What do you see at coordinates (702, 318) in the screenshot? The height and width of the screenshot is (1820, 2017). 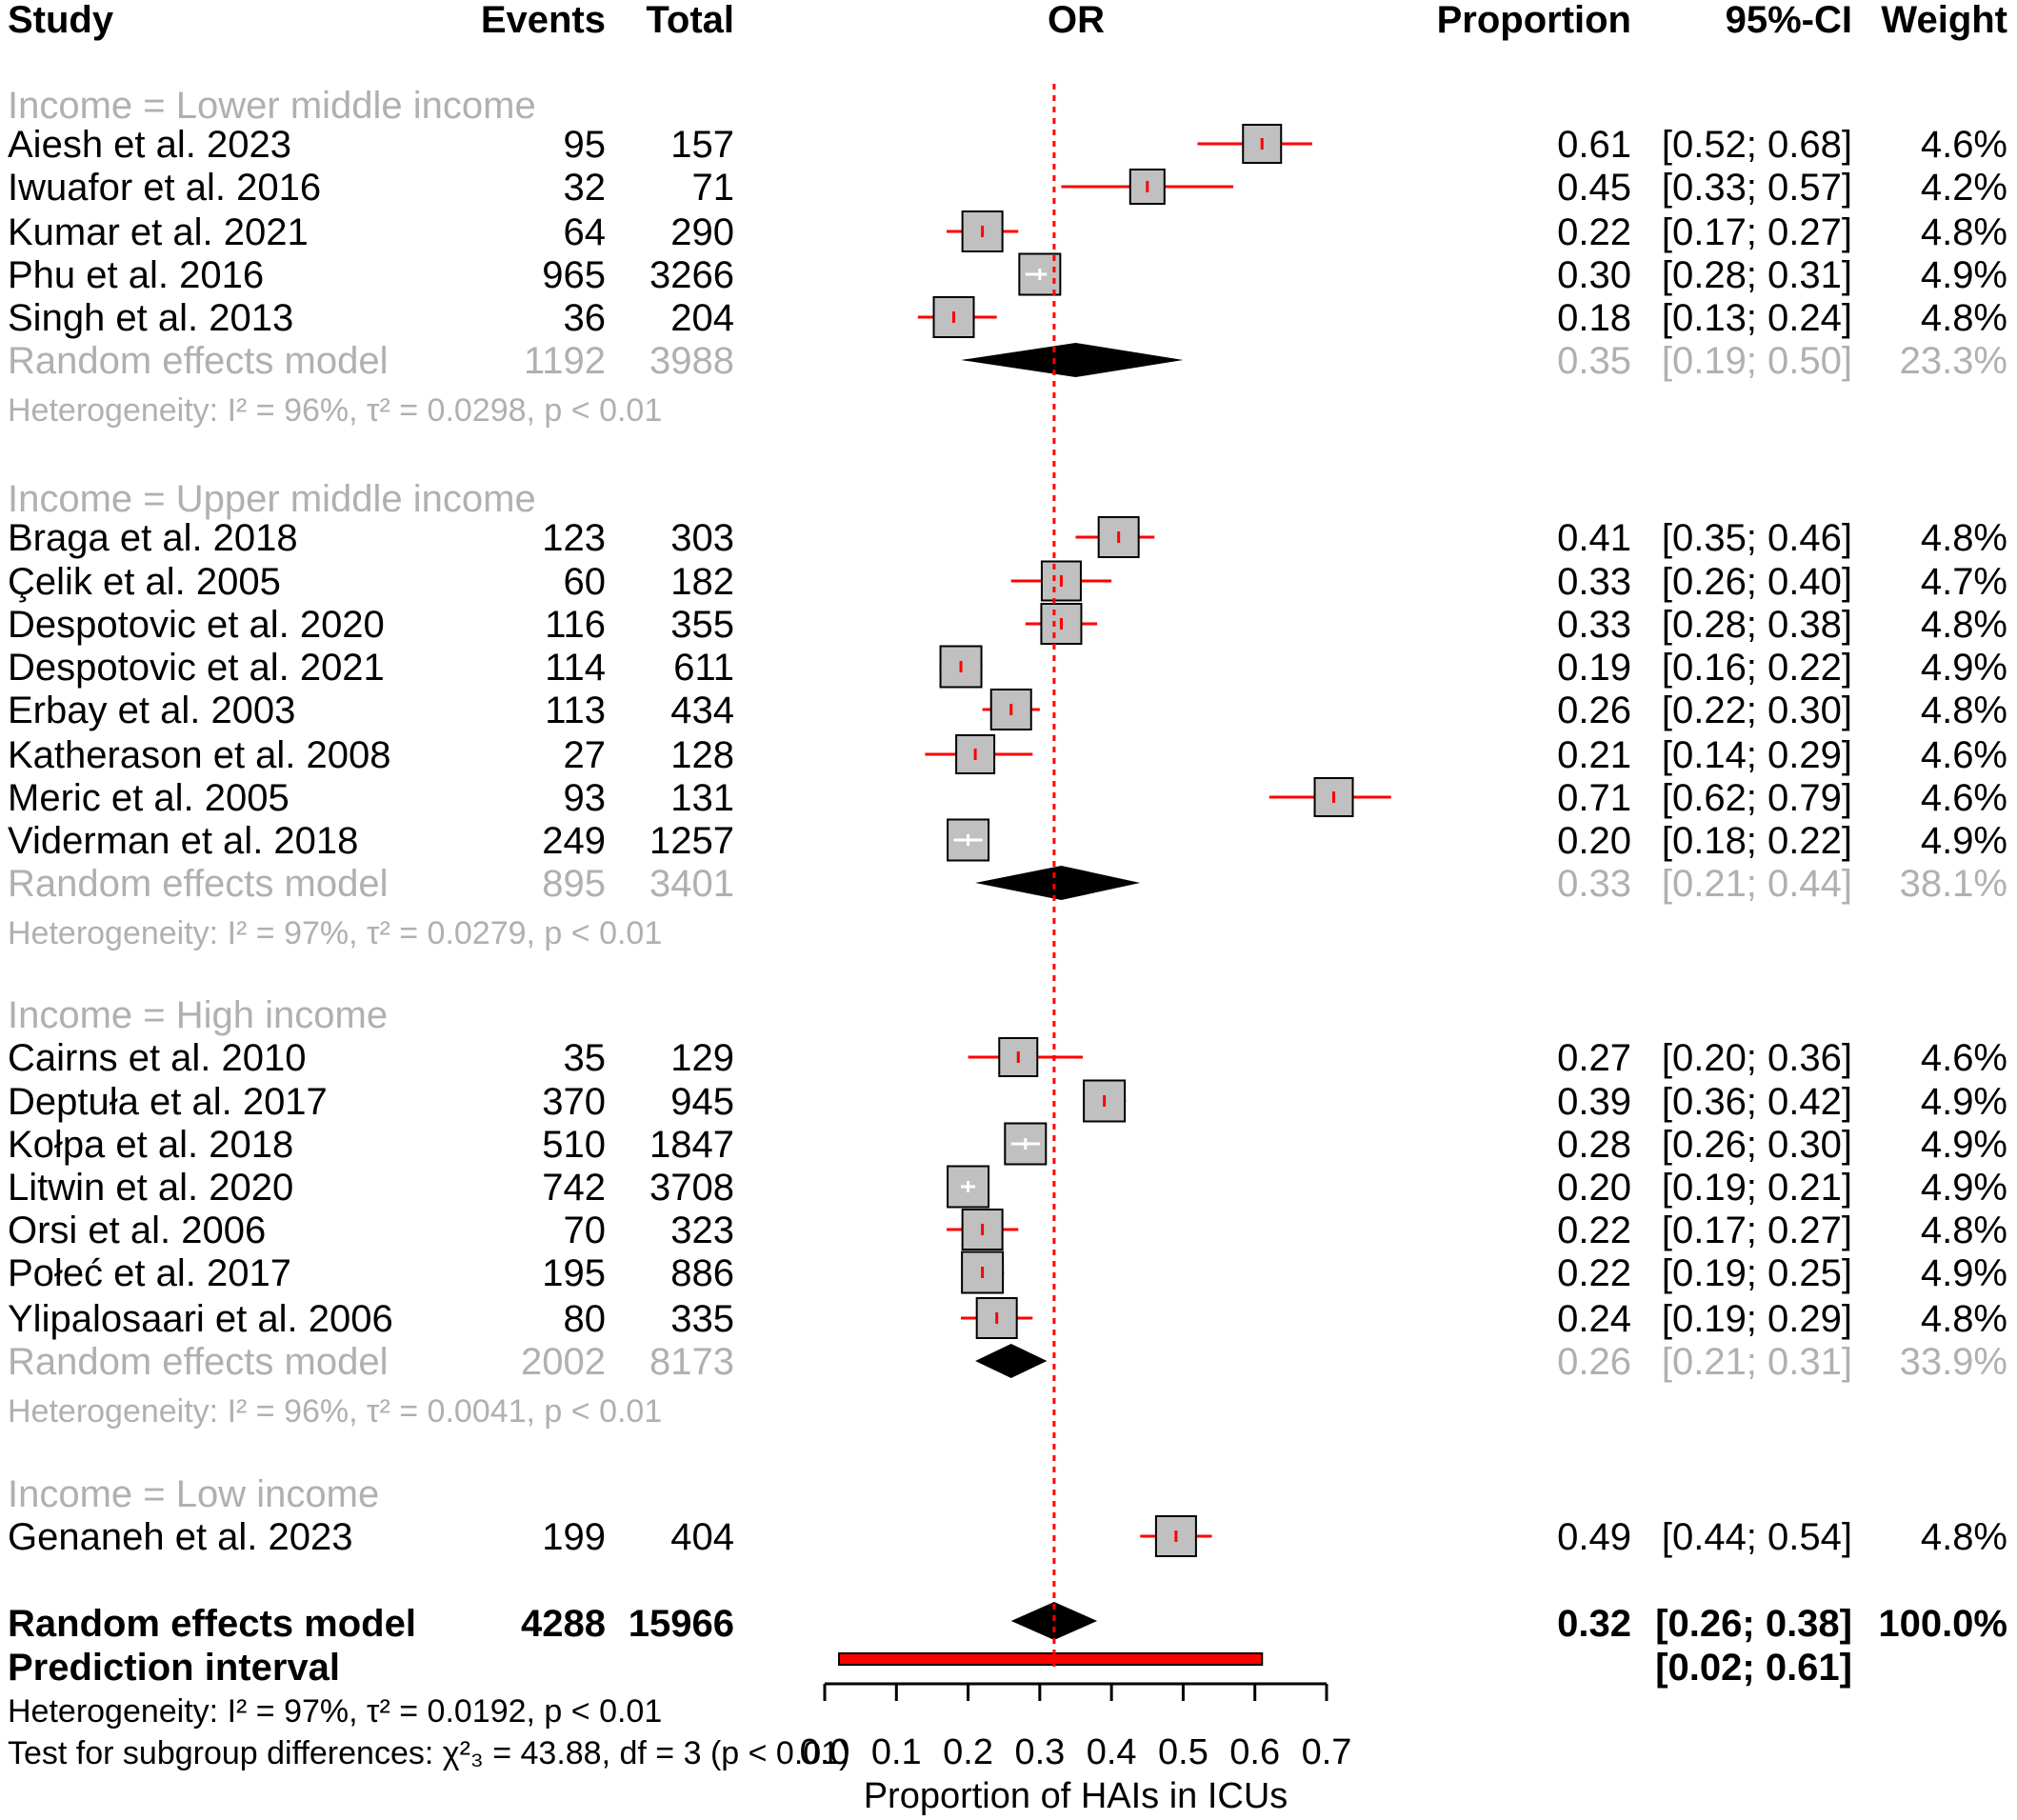 I see `study-total: 204` at bounding box center [702, 318].